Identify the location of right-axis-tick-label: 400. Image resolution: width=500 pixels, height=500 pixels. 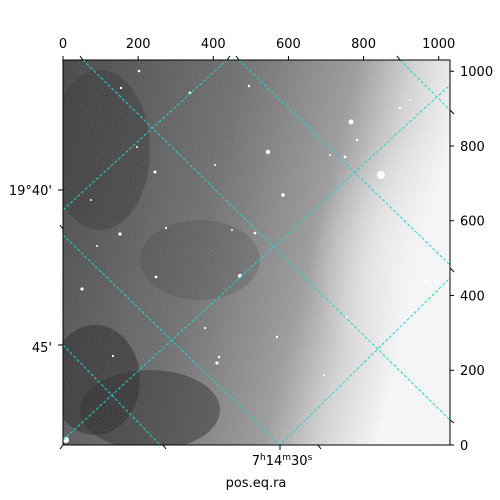
(472, 296).